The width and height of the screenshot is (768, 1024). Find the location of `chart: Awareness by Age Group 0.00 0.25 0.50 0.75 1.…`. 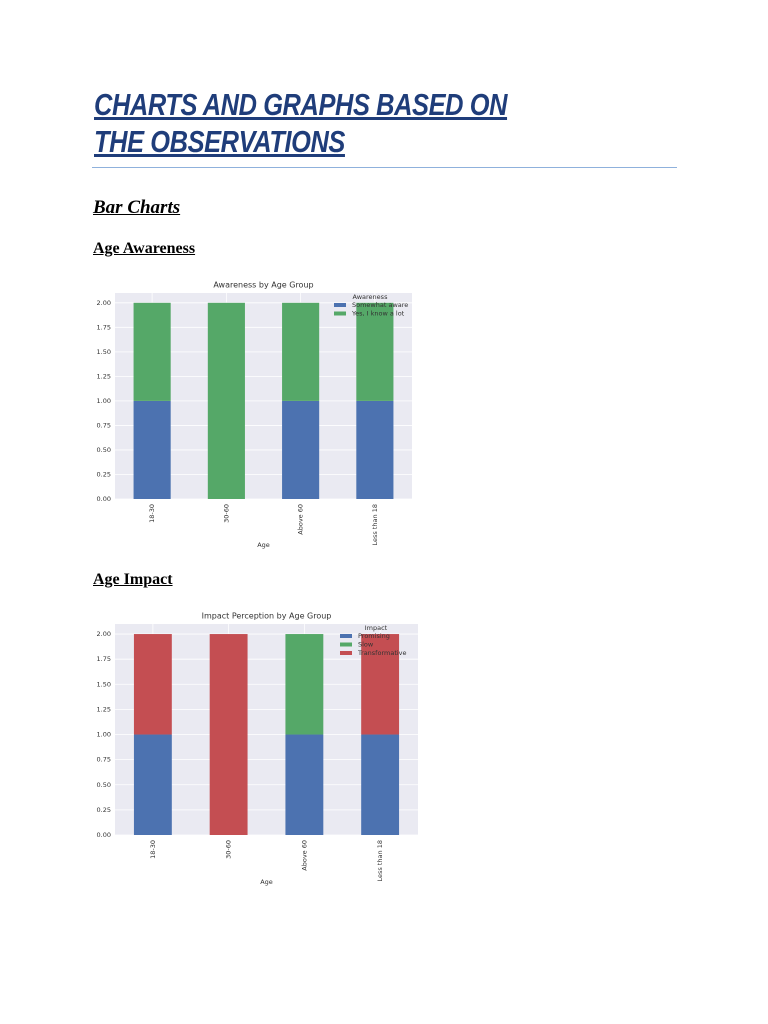

chart: Awareness by Age Group 0.00 0.25 0.50 0.75 1.… is located at coordinates (254, 415).